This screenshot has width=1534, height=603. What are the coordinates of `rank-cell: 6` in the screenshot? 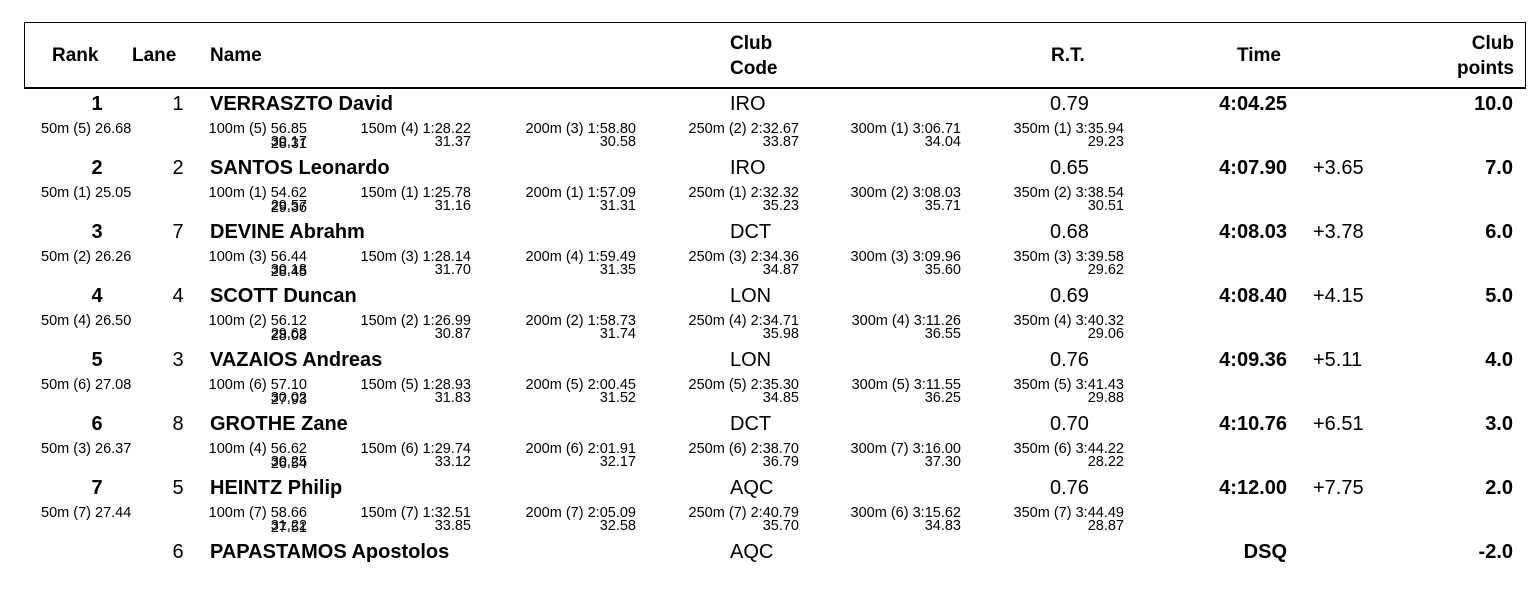 It's located at (97, 424).